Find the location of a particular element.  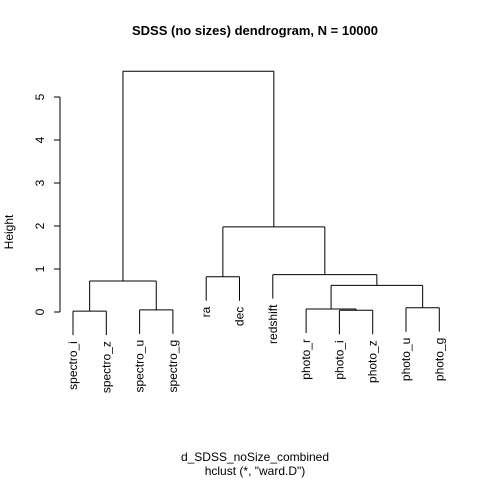

y-tick-label: 0 is located at coordinates (40, 311).